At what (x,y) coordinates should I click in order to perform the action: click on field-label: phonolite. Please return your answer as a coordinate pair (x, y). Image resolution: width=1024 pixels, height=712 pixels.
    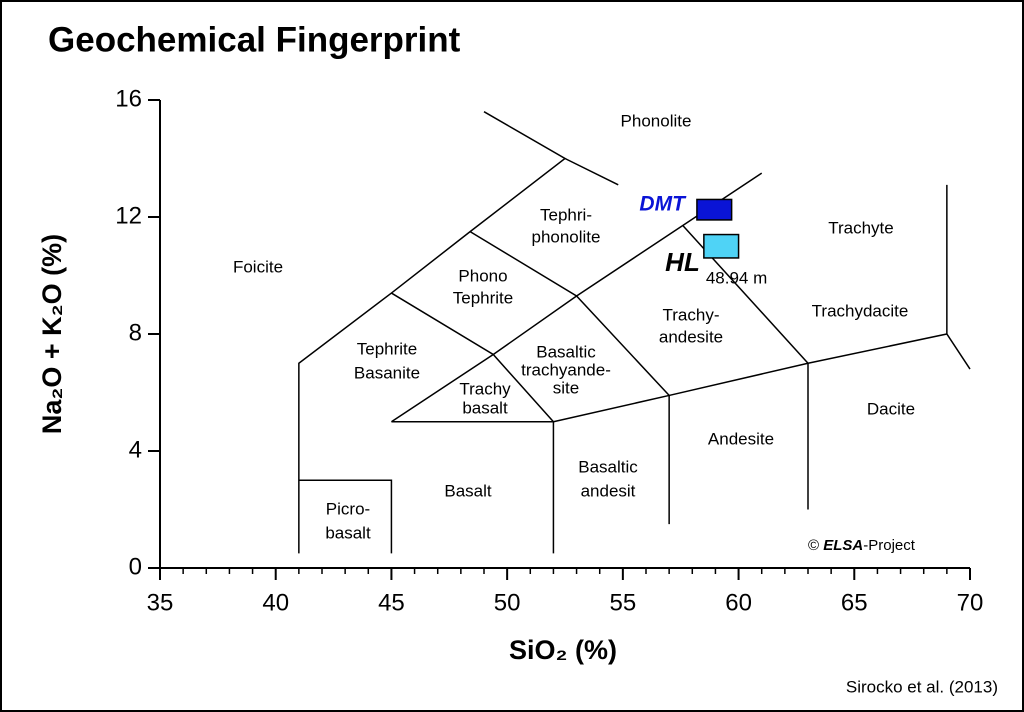
    Looking at the image, I should click on (565, 236).